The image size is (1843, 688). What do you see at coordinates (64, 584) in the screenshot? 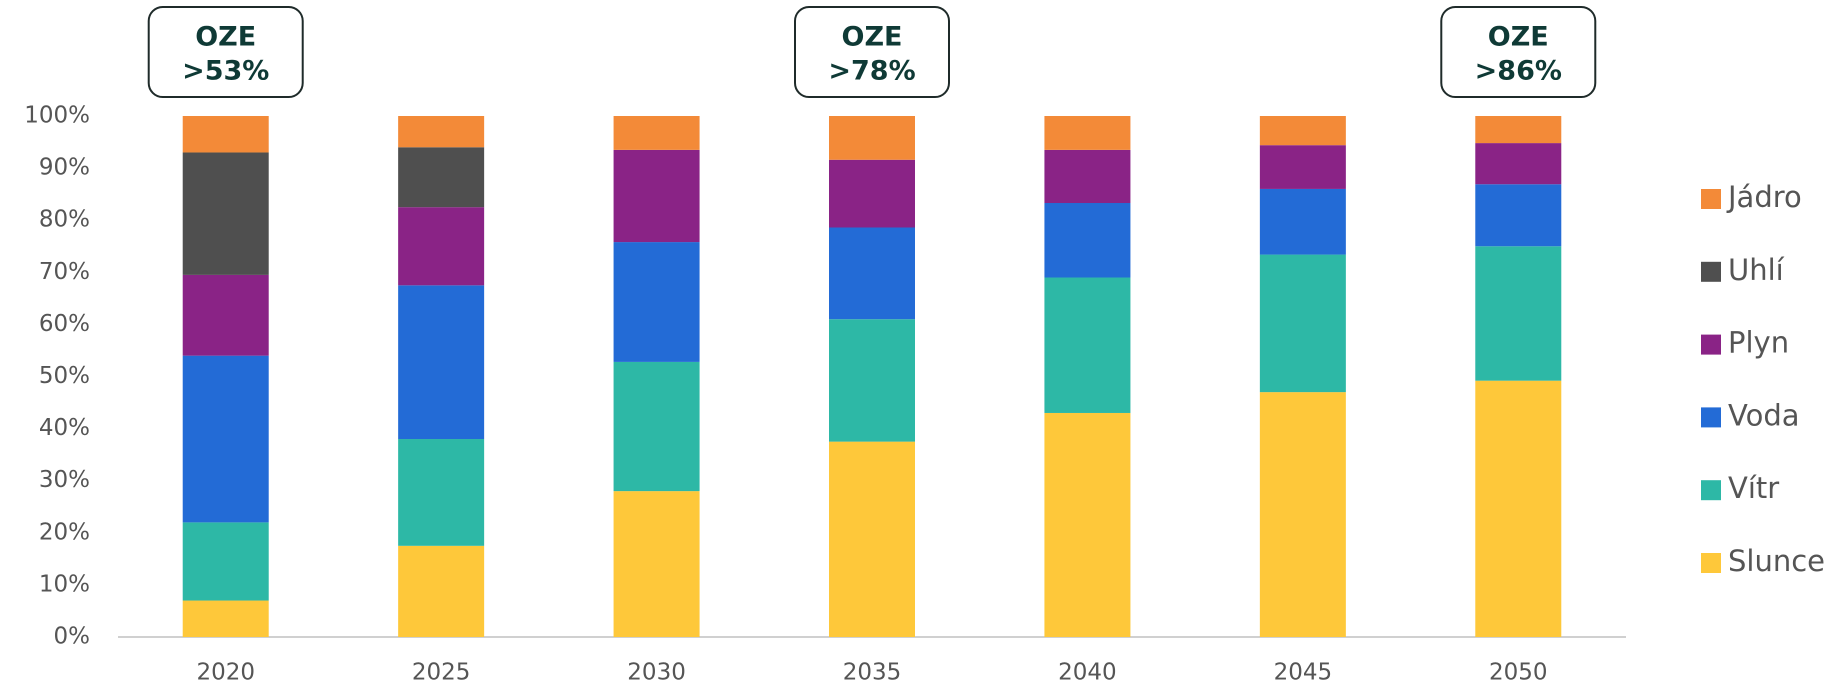
I see `y-tick-label: 10%` at bounding box center [64, 584].